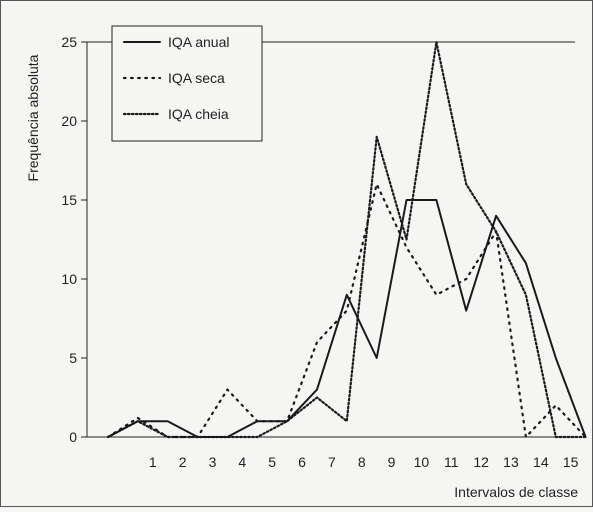 Image resolution: width=593 pixels, height=512 pixels. What do you see at coordinates (69, 200) in the screenshot?
I see `y-tick-label: 15` at bounding box center [69, 200].